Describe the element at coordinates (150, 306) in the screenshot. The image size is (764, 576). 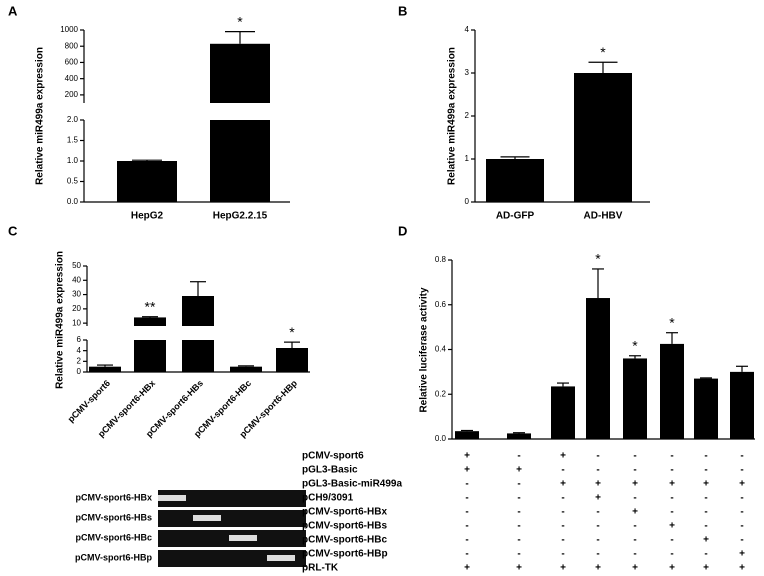
I see `significance: **` at that location.